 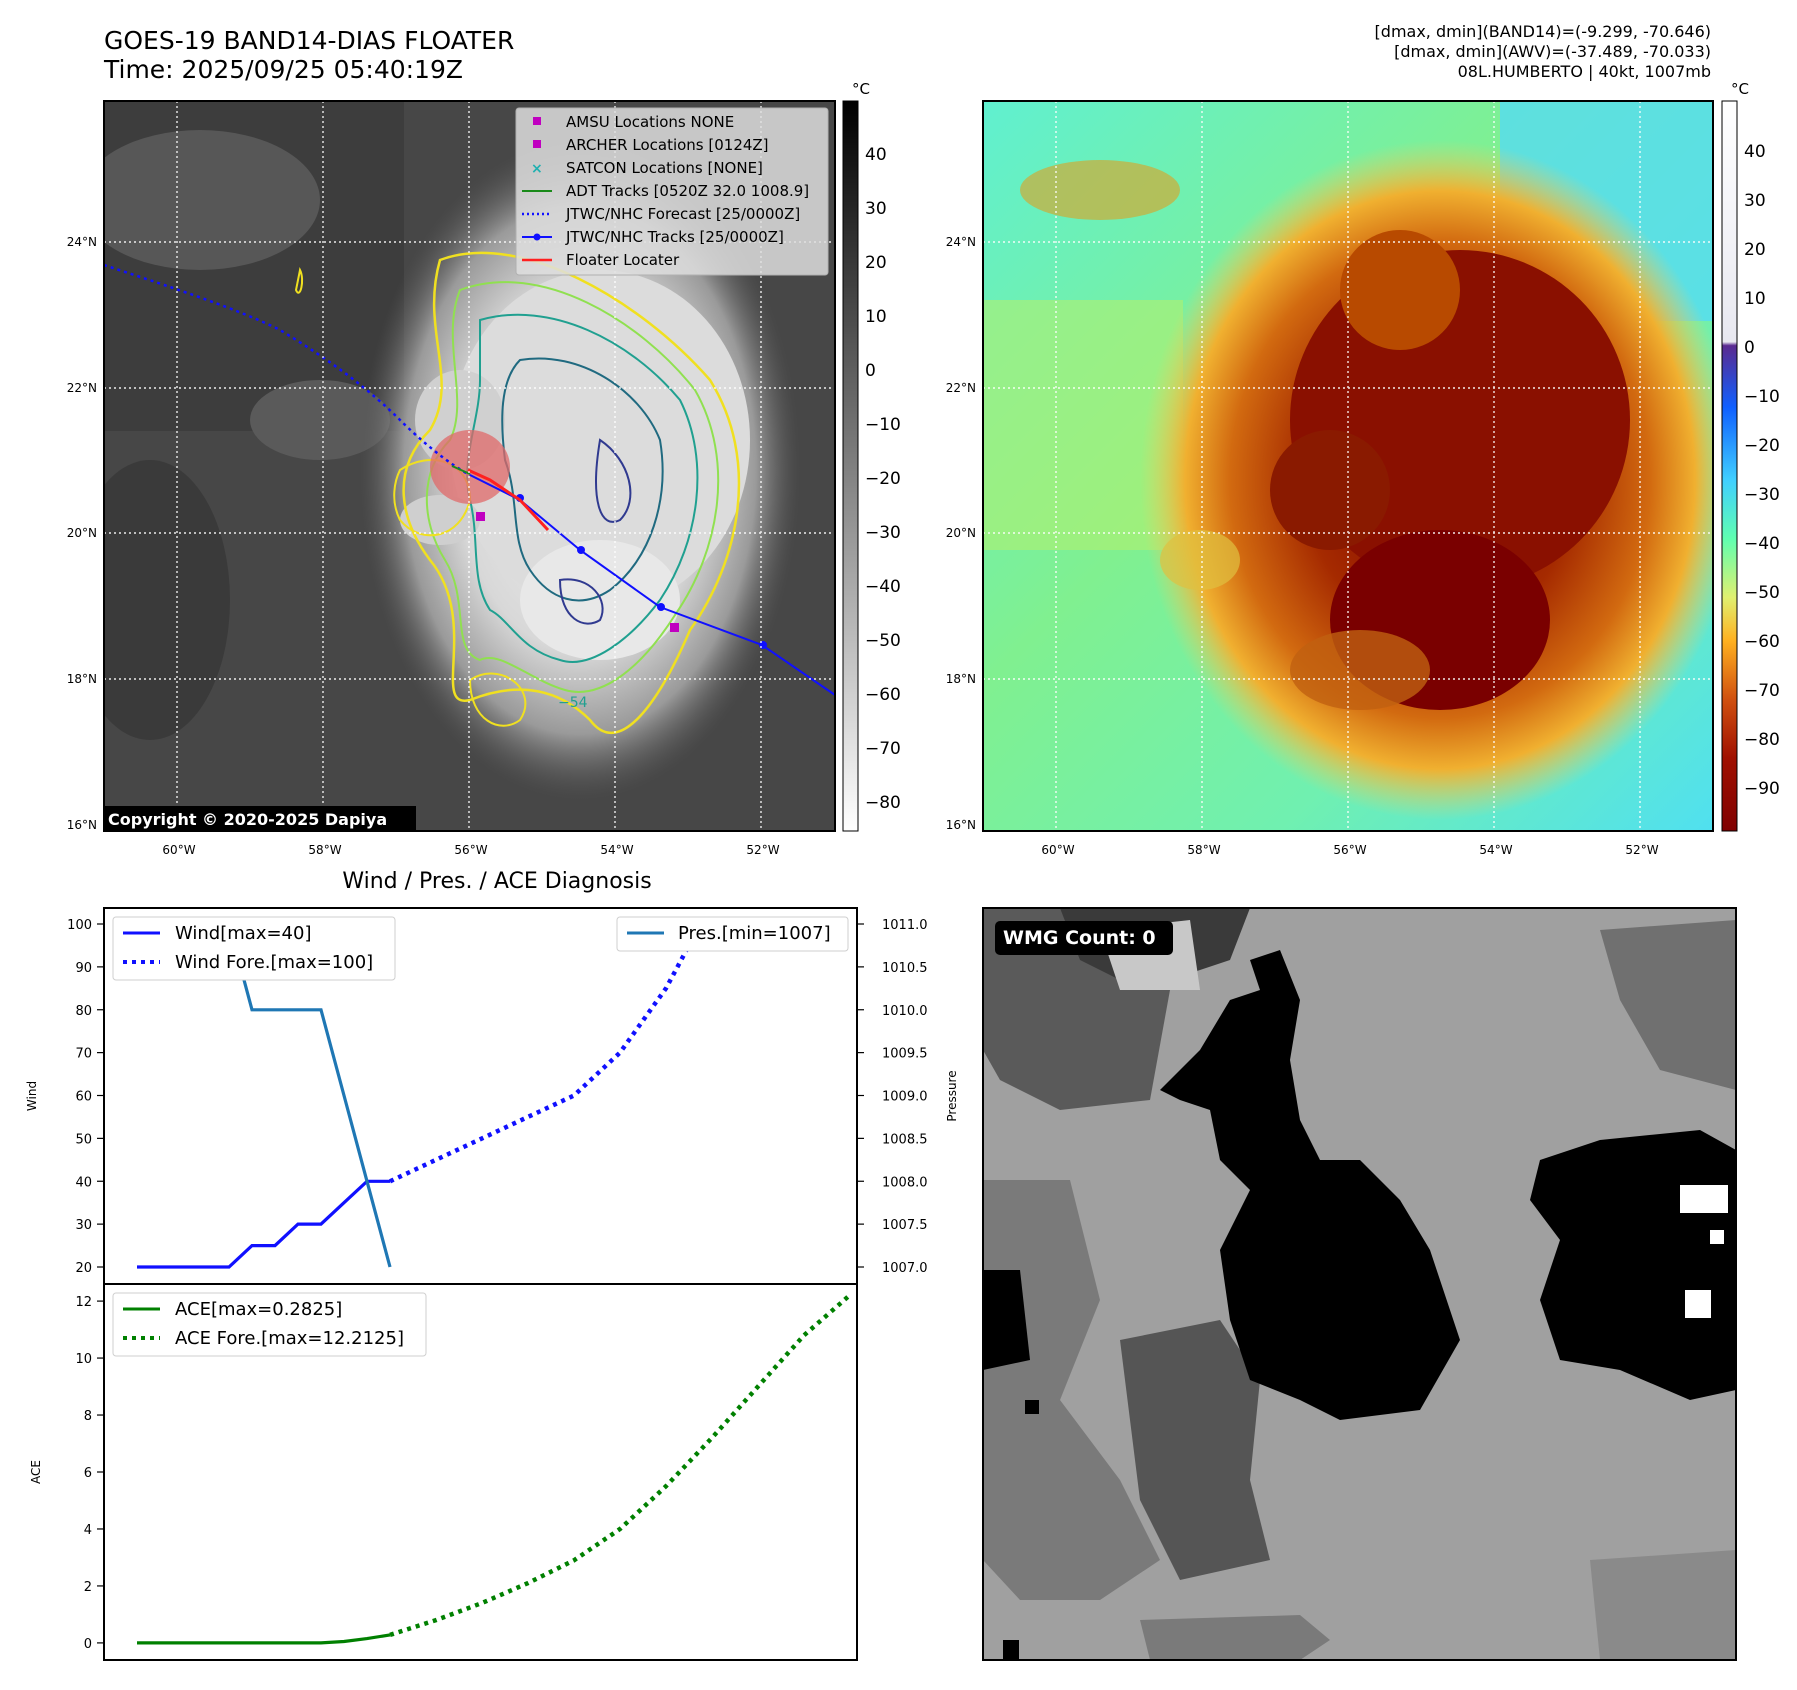 I want to click on ace-yticks: 12 10 8 6 4 2 0, so click(x=89, y=1473).